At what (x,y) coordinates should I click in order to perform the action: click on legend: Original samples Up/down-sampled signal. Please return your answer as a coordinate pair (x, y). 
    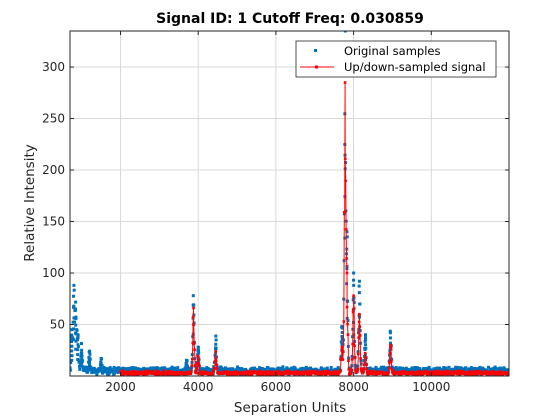
    Looking at the image, I should click on (396, 59).